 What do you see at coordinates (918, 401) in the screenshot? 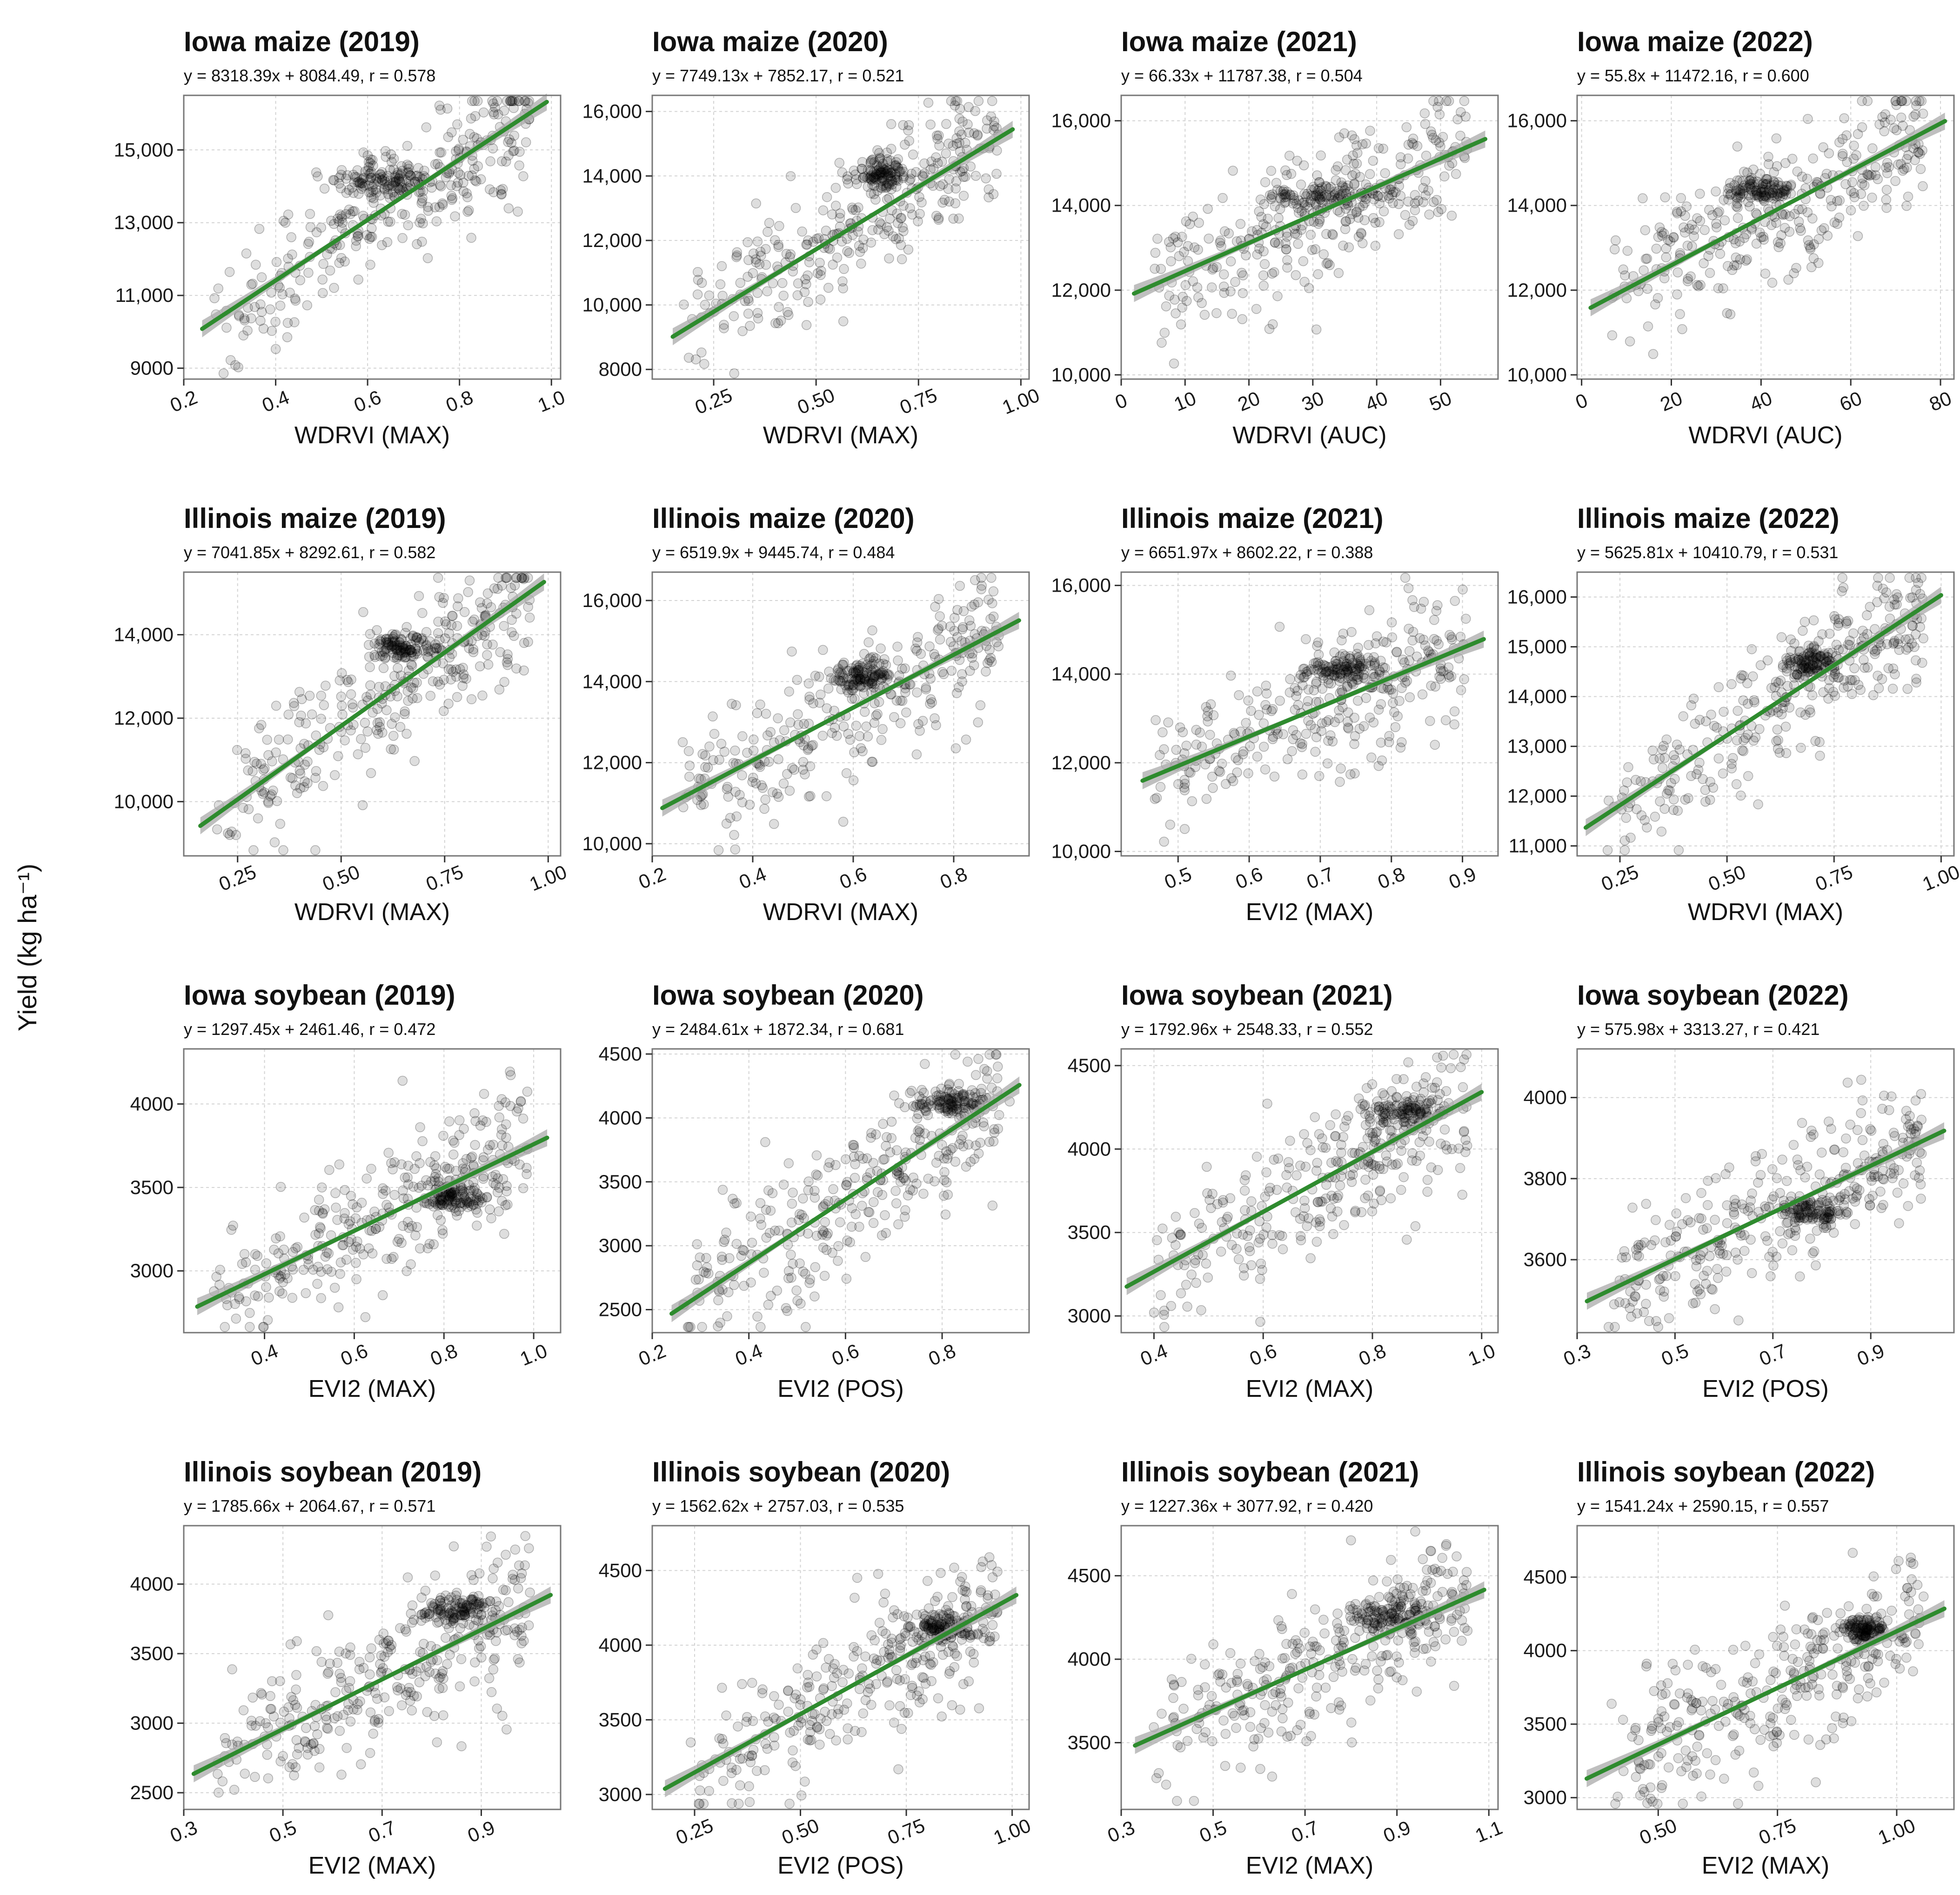
I see `x-tick-label: 0.75` at bounding box center [918, 401].